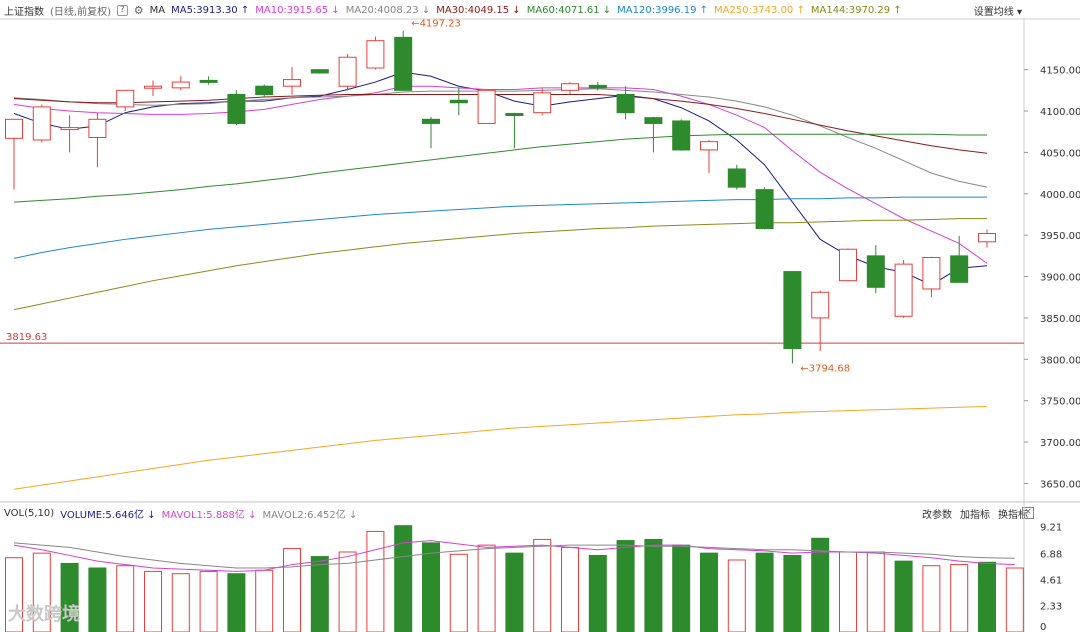 This screenshot has width=1080, height=632. I want to click on vol-legend-item: VOLUME:5.646亿 ↓, so click(108, 515).